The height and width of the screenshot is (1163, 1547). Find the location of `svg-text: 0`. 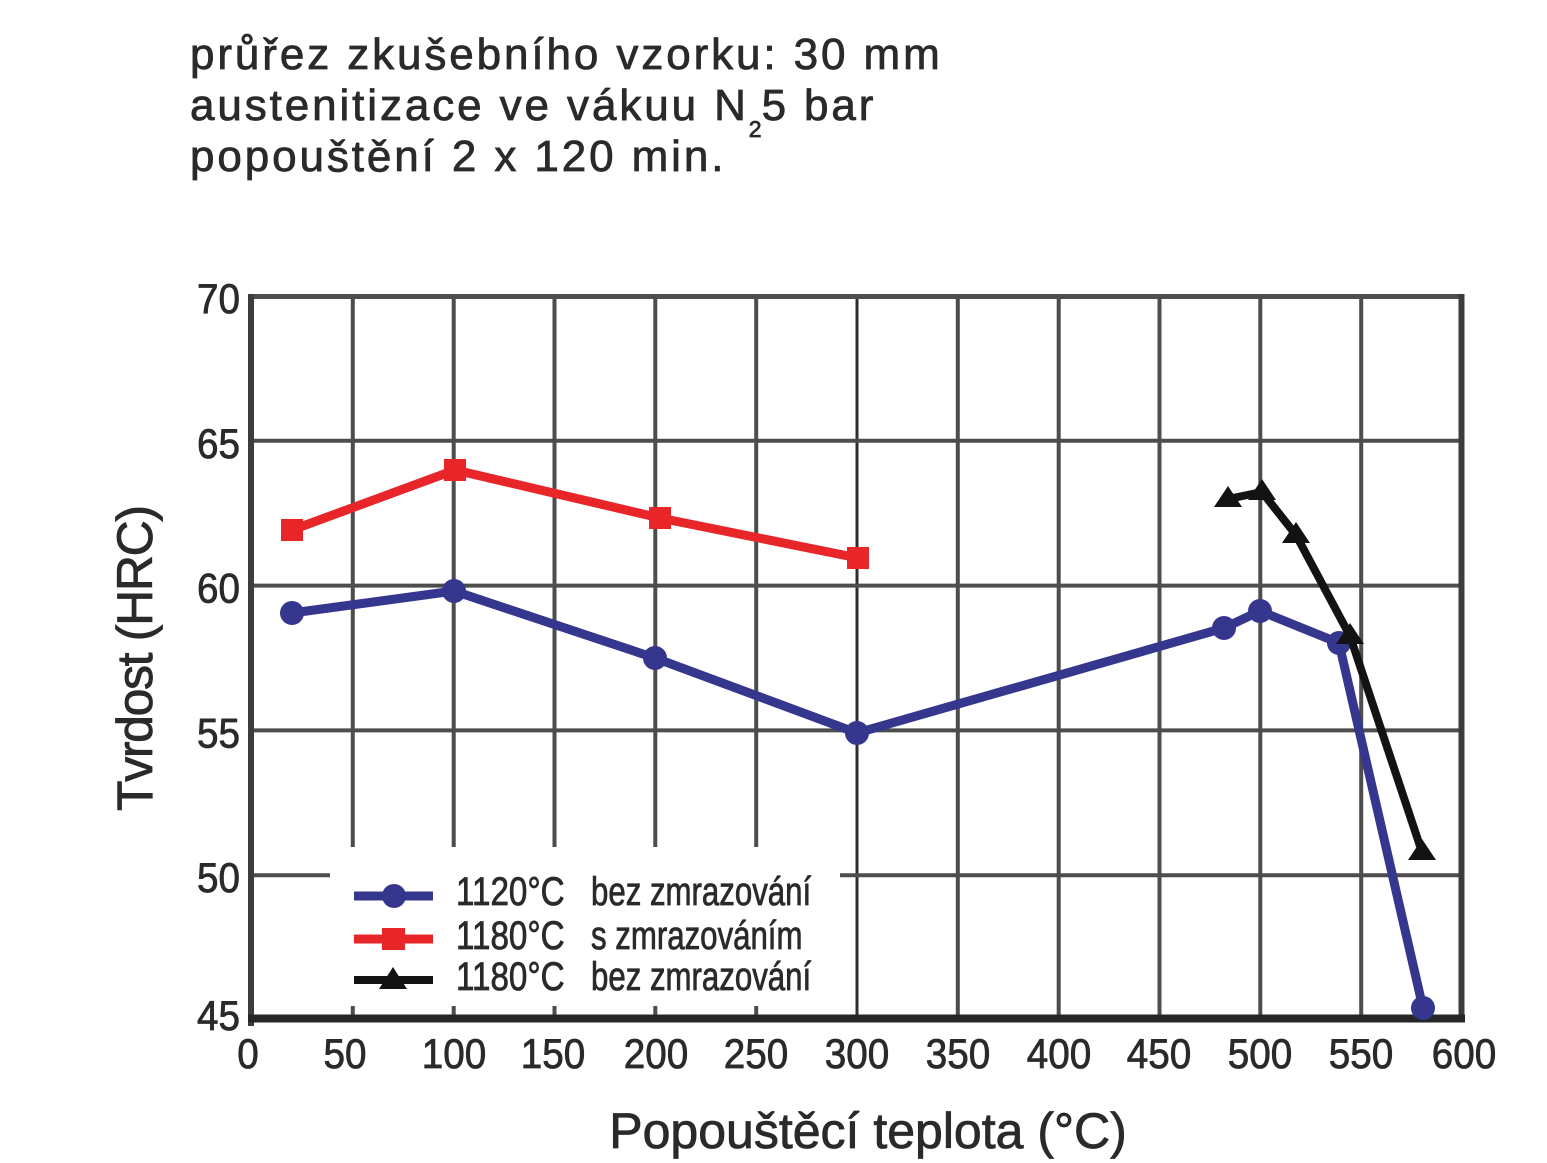

svg-text: 0 is located at coordinates (247, 1053).